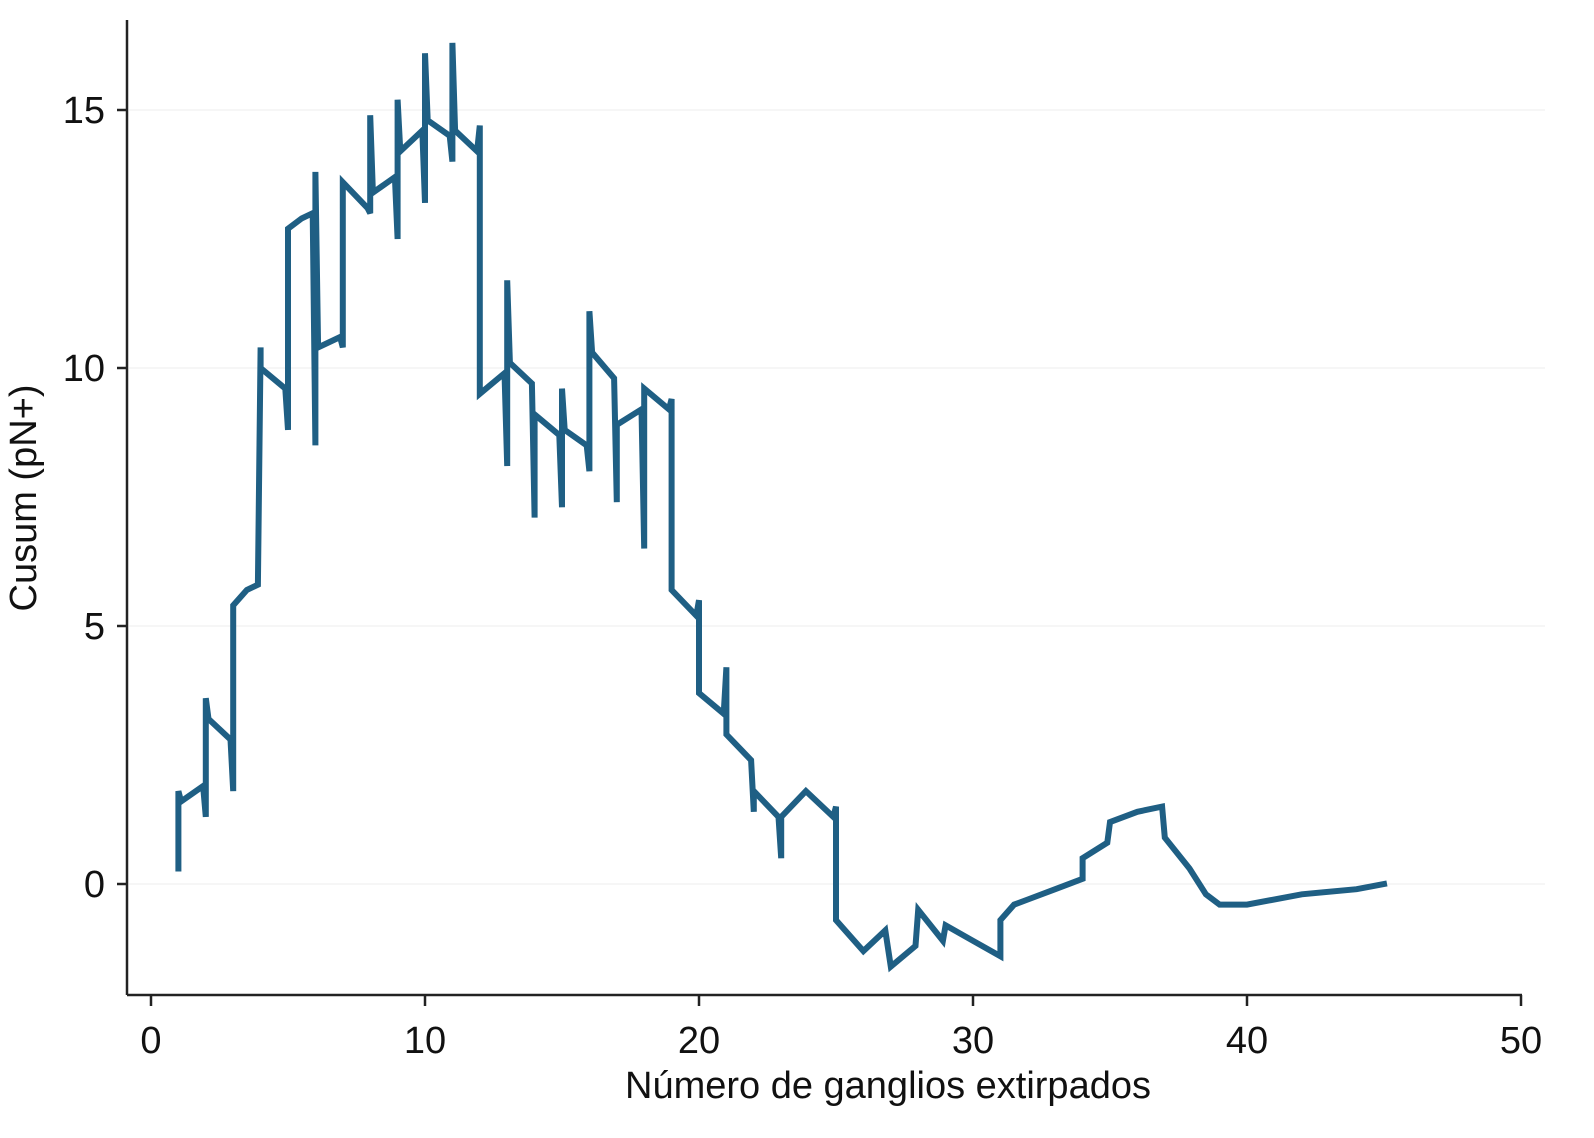 This screenshot has height=1138, width=1594. I want to click on x-tick-label-50: 50, so click(1521, 1041).